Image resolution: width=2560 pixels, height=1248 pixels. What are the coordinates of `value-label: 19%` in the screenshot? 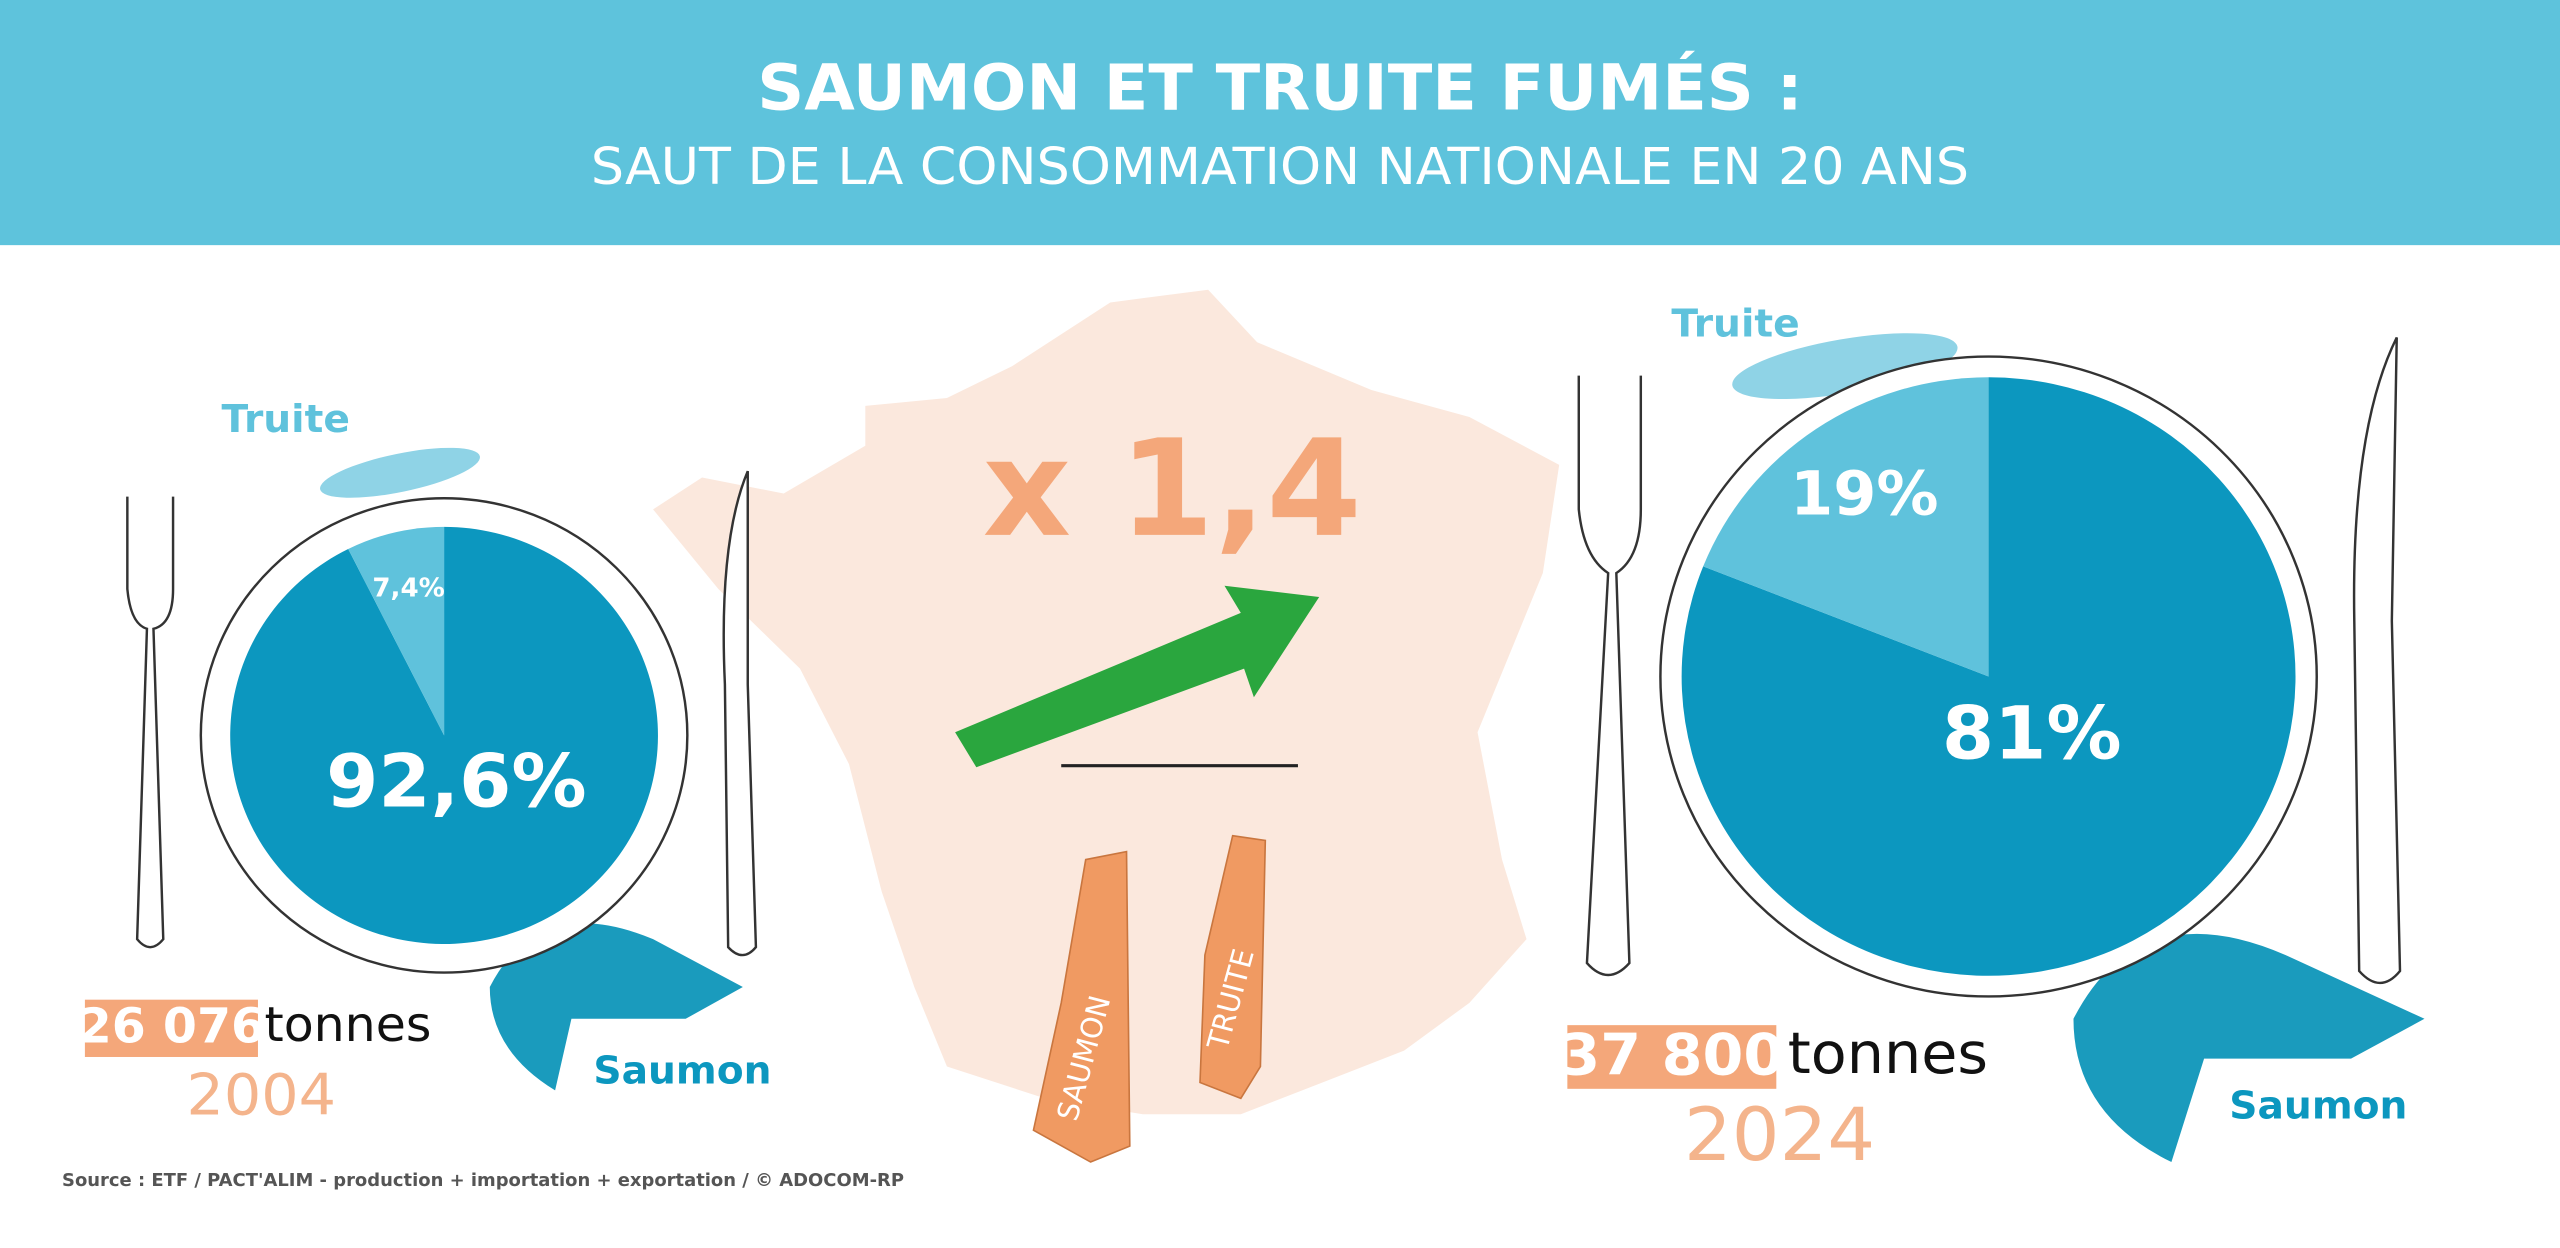 It's located at (1864, 494).